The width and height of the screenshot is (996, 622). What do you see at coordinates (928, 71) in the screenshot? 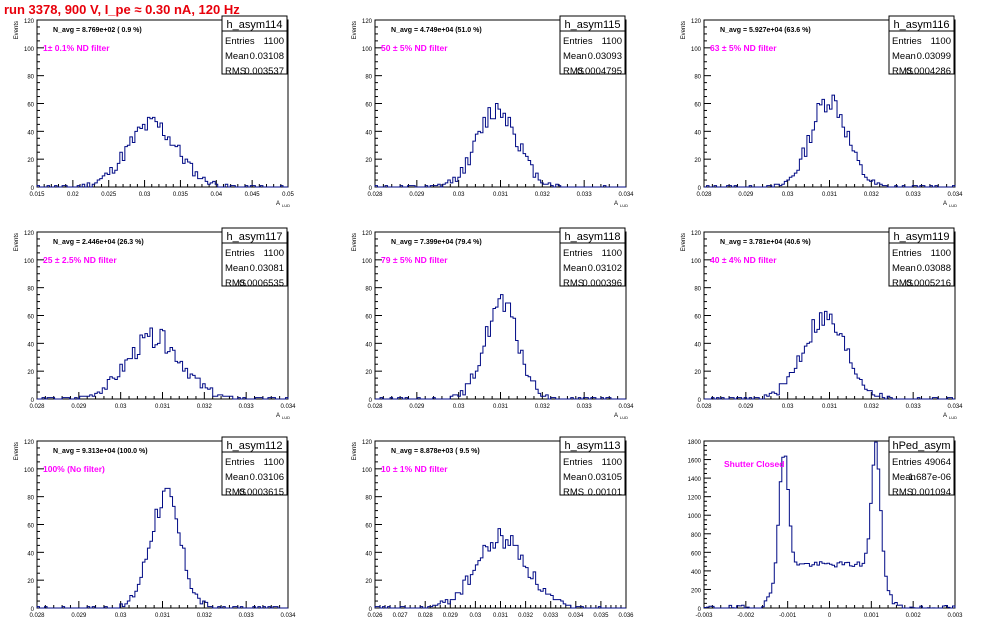
I see `stat-value: 0.0004286` at bounding box center [928, 71].